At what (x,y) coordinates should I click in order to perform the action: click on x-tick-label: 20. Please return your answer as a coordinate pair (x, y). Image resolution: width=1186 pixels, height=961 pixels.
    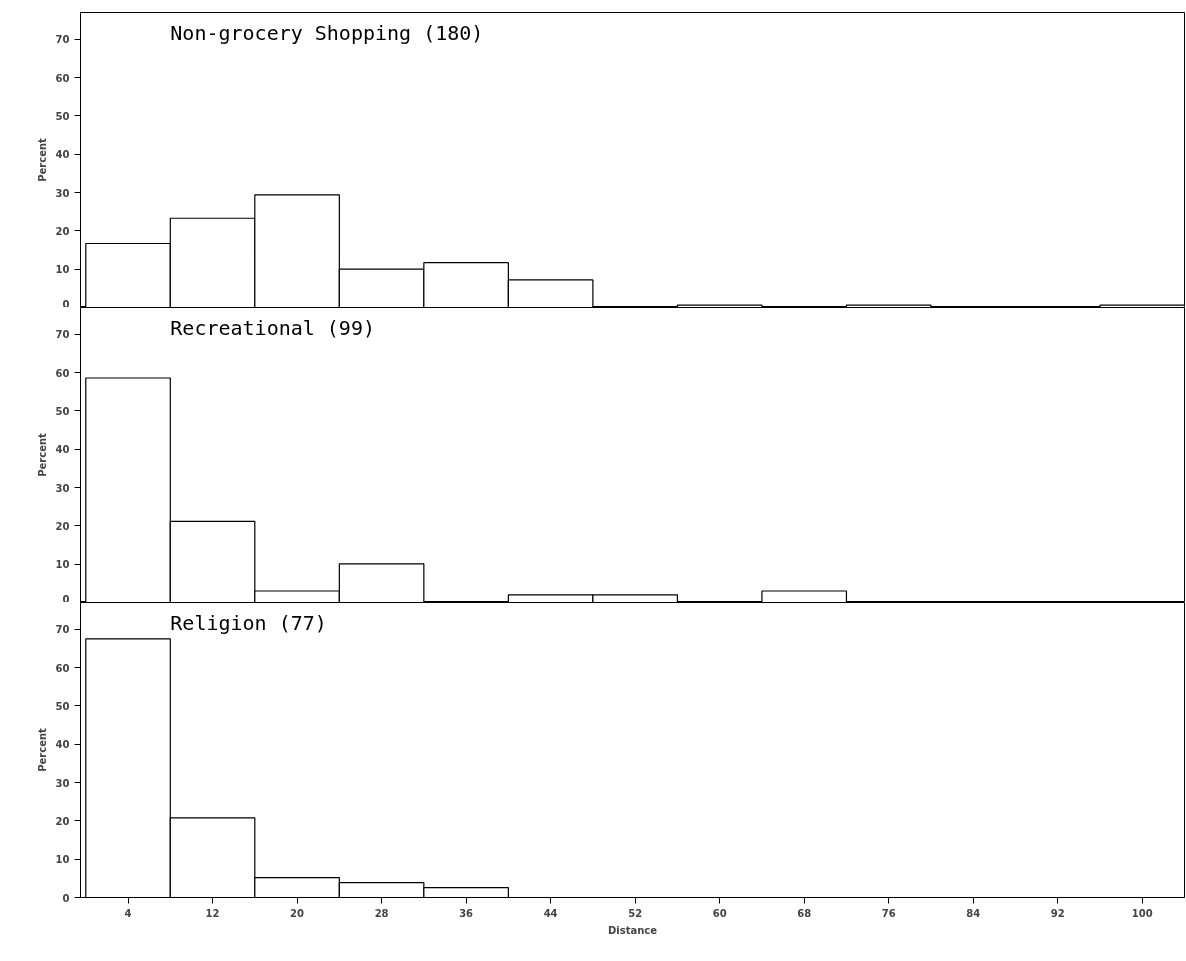
    Looking at the image, I should click on (297, 913).